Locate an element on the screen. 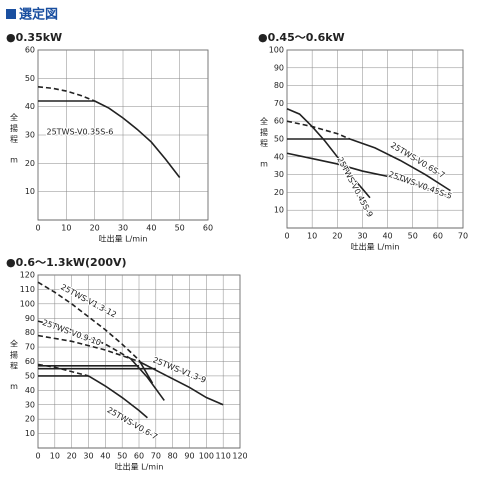 This screenshot has width=485, height=489. x-tick-label: 90 is located at coordinates (189, 456).